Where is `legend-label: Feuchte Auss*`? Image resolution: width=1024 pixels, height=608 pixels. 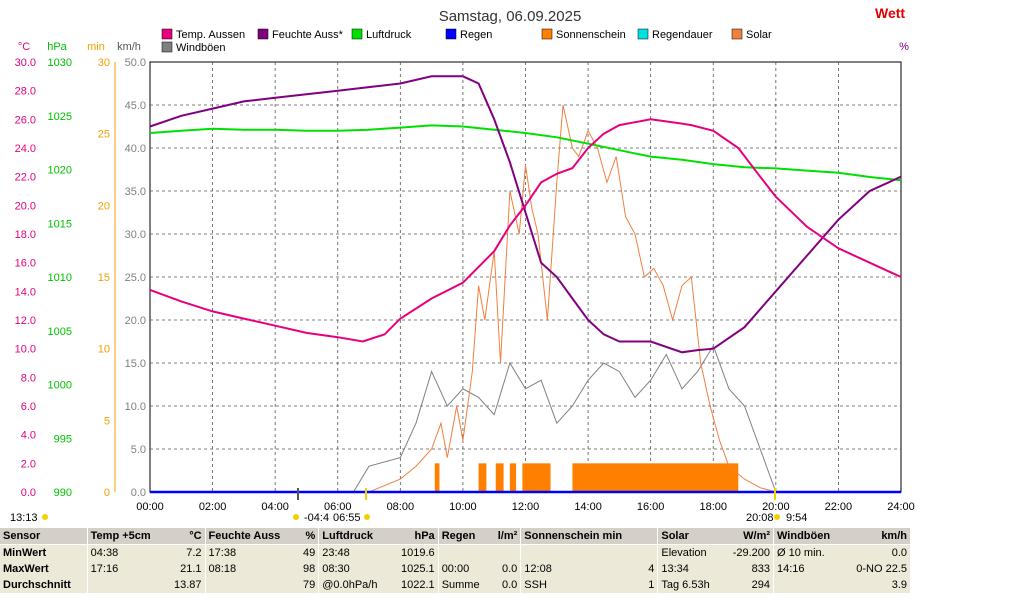 legend-label: Feuchte Auss* is located at coordinates (308, 35).